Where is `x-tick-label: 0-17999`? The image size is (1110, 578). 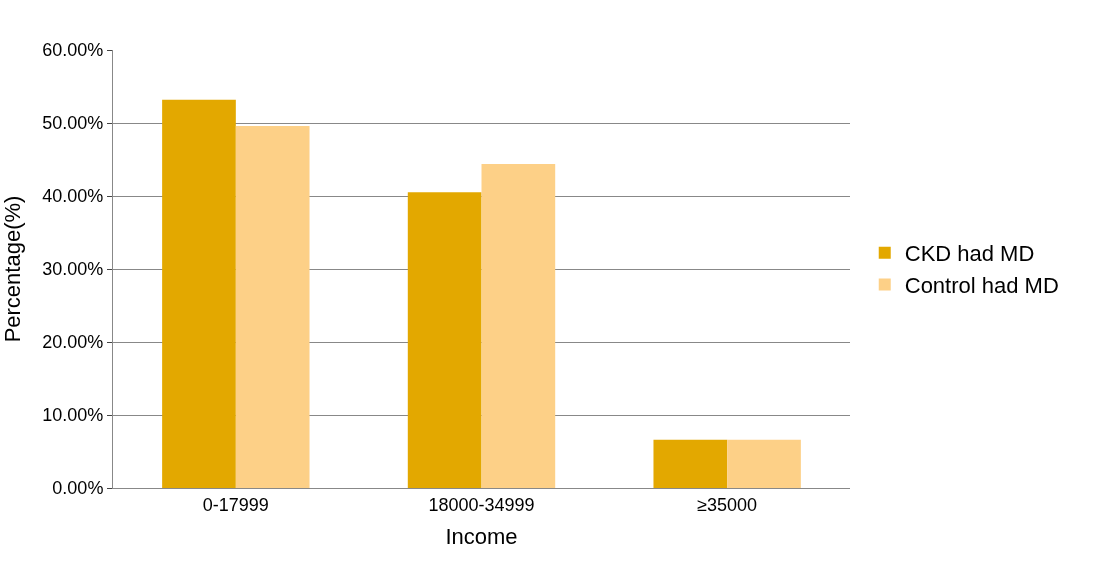
x-tick-label: 0-17999 is located at coordinates (235, 504).